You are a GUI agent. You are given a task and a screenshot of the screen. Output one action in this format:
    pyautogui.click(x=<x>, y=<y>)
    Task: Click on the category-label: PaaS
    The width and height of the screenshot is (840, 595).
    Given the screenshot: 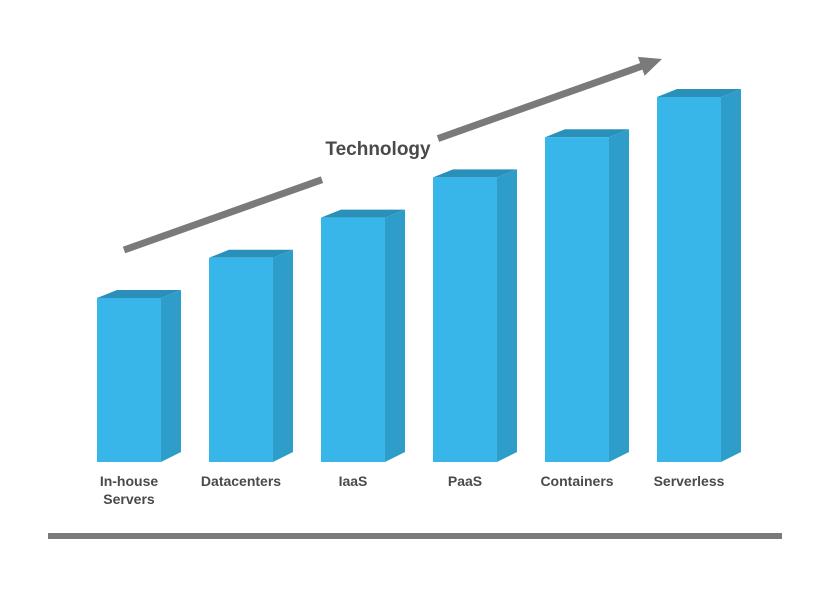 What is the action you would take?
    pyautogui.click(x=465, y=481)
    